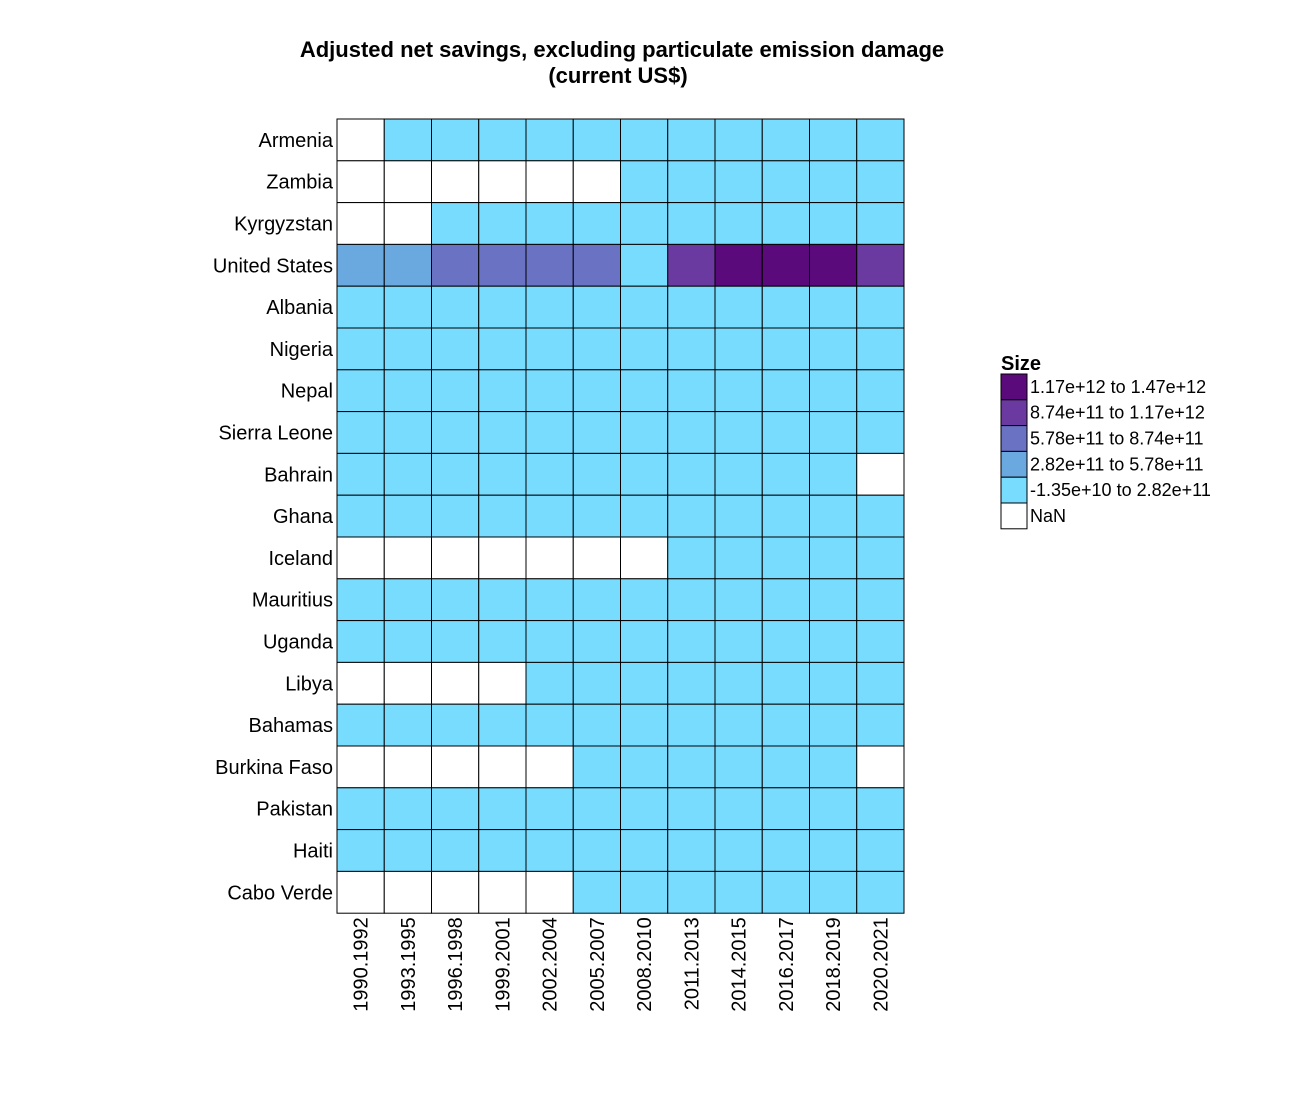 This screenshot has width=1300, height=1100. I want to click on column-label: 2008.2010, so click(645, 964).